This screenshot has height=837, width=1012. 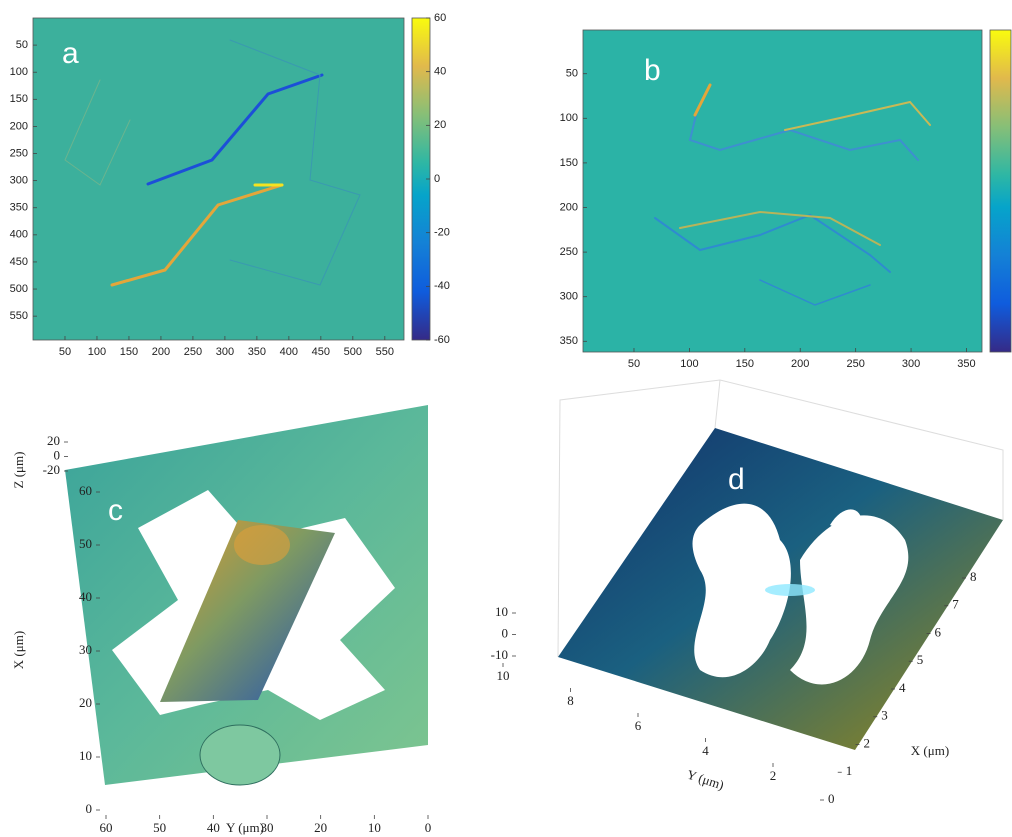 I want to click on x-tick-label: 500, so click(x=353, y=352).